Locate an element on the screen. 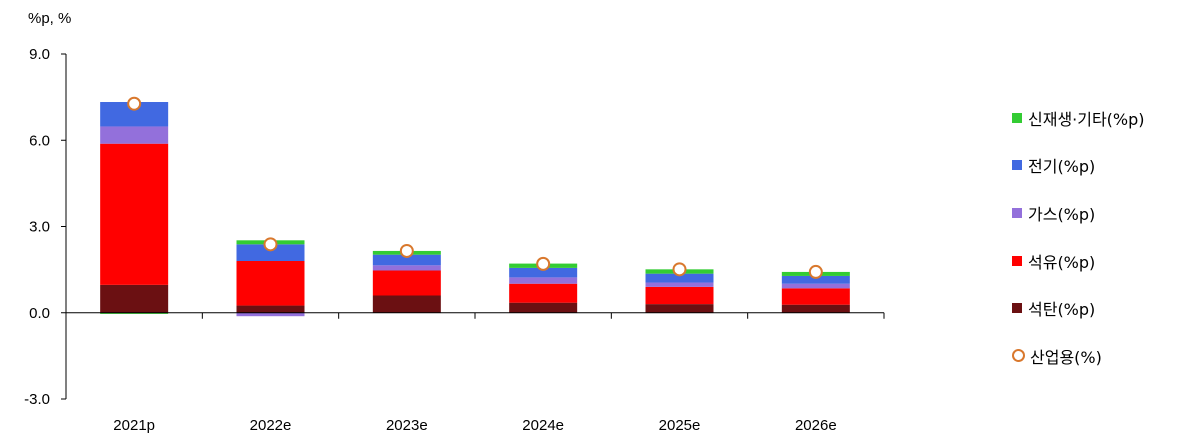  x-axis-labels: 2021p 2022e 2023e 2024e 2025e 2026e is located at coordinates (474, 425).